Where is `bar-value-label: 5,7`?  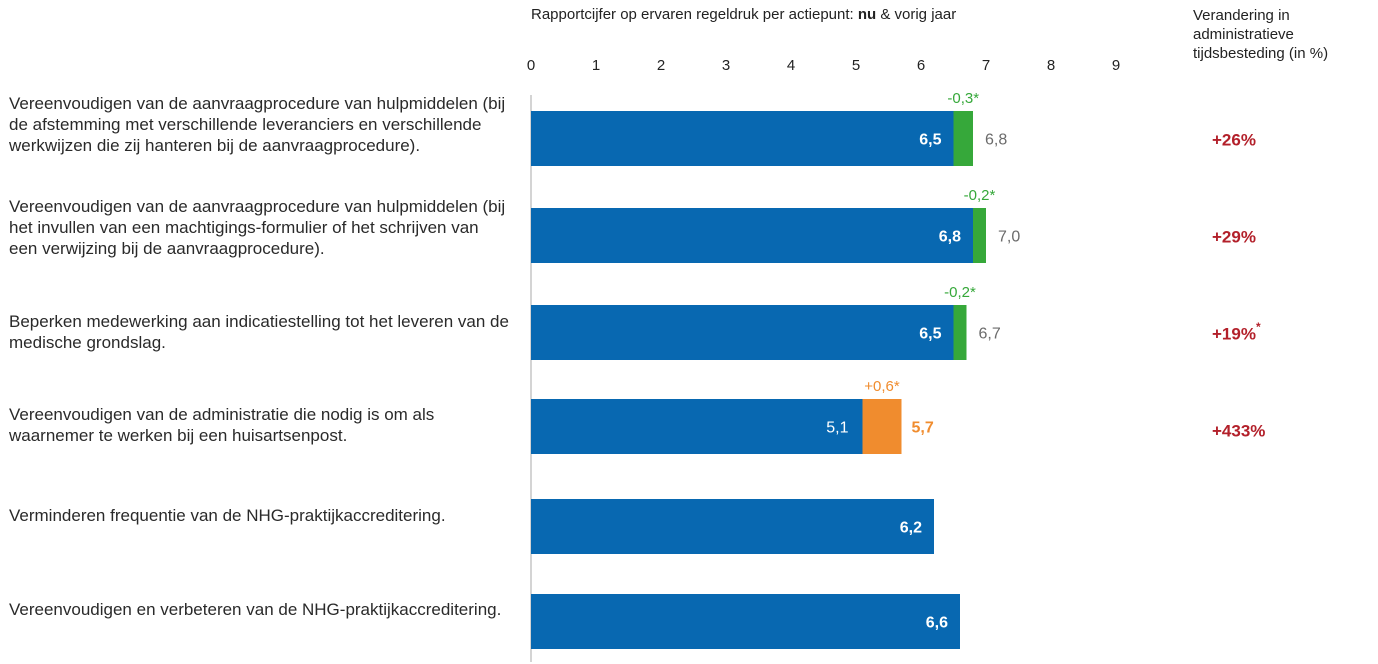 bar-value-label: 5,7 is located at coordinates (923, 428).